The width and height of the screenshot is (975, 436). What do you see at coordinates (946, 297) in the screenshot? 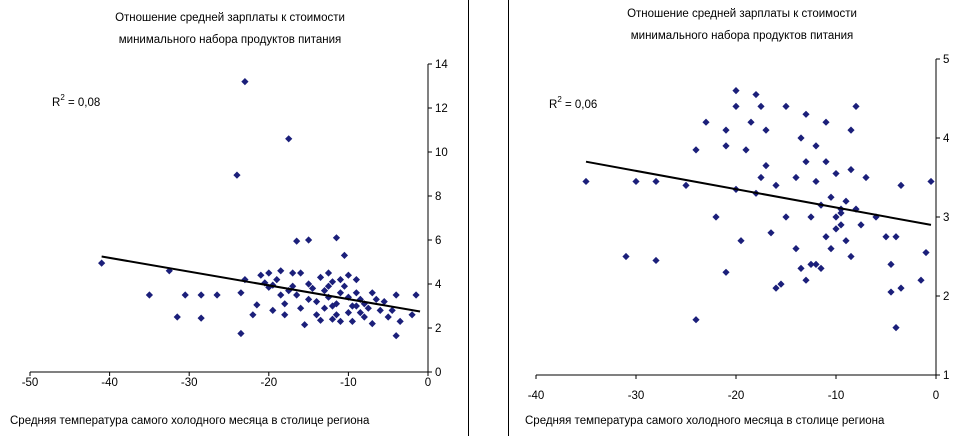
I see `y-tick-label: 2` at bounding box center [946, 297].